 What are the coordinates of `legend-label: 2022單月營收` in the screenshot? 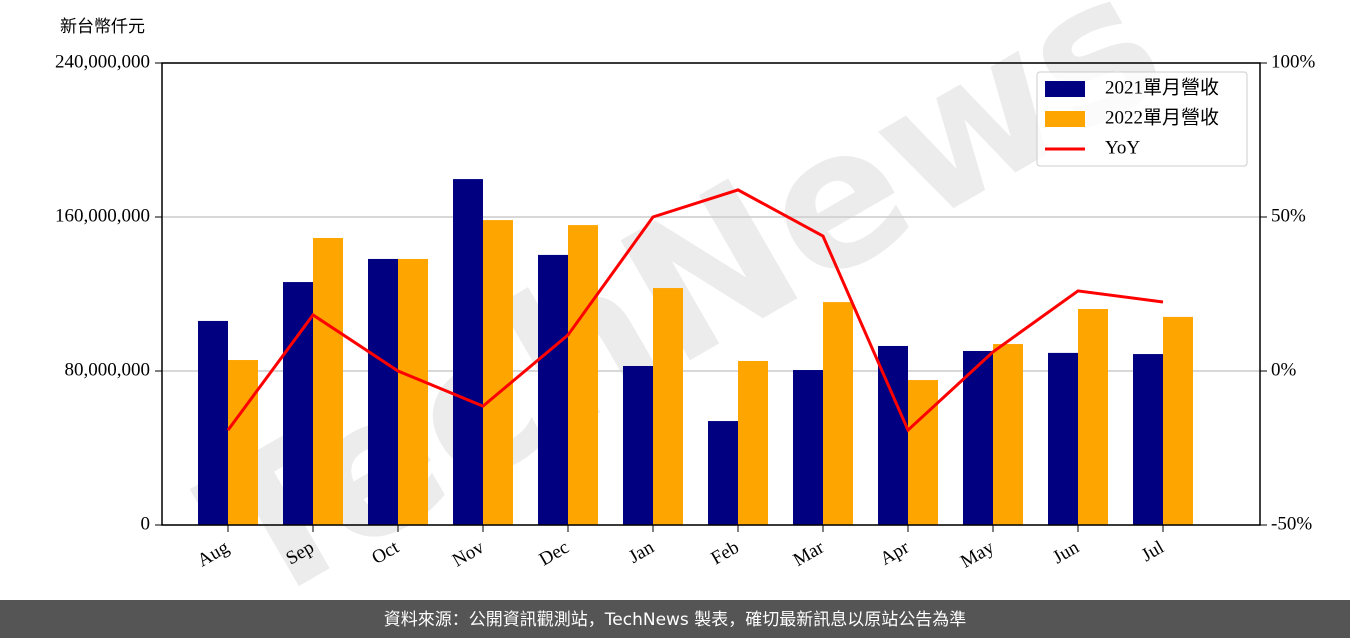 It's located at (1162, 117).